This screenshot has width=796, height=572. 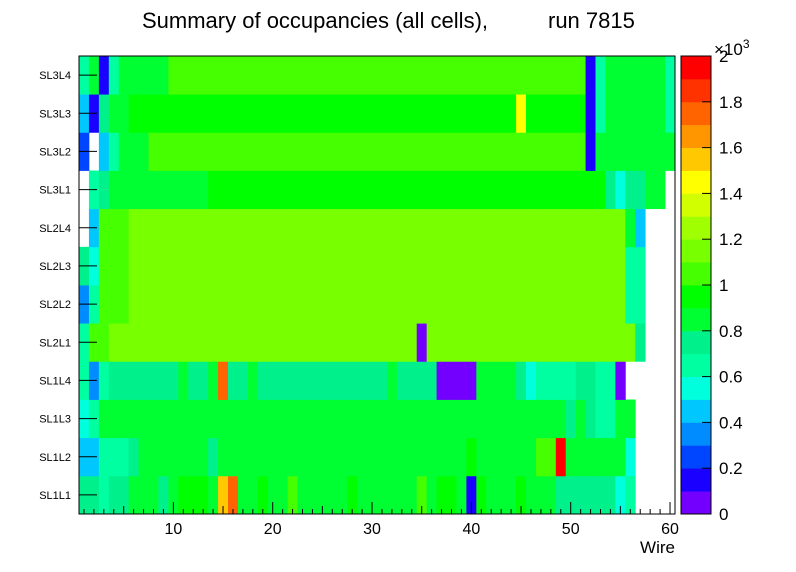 I want to click on y-tick-label: SL1L3, so click(x=55, y=420).